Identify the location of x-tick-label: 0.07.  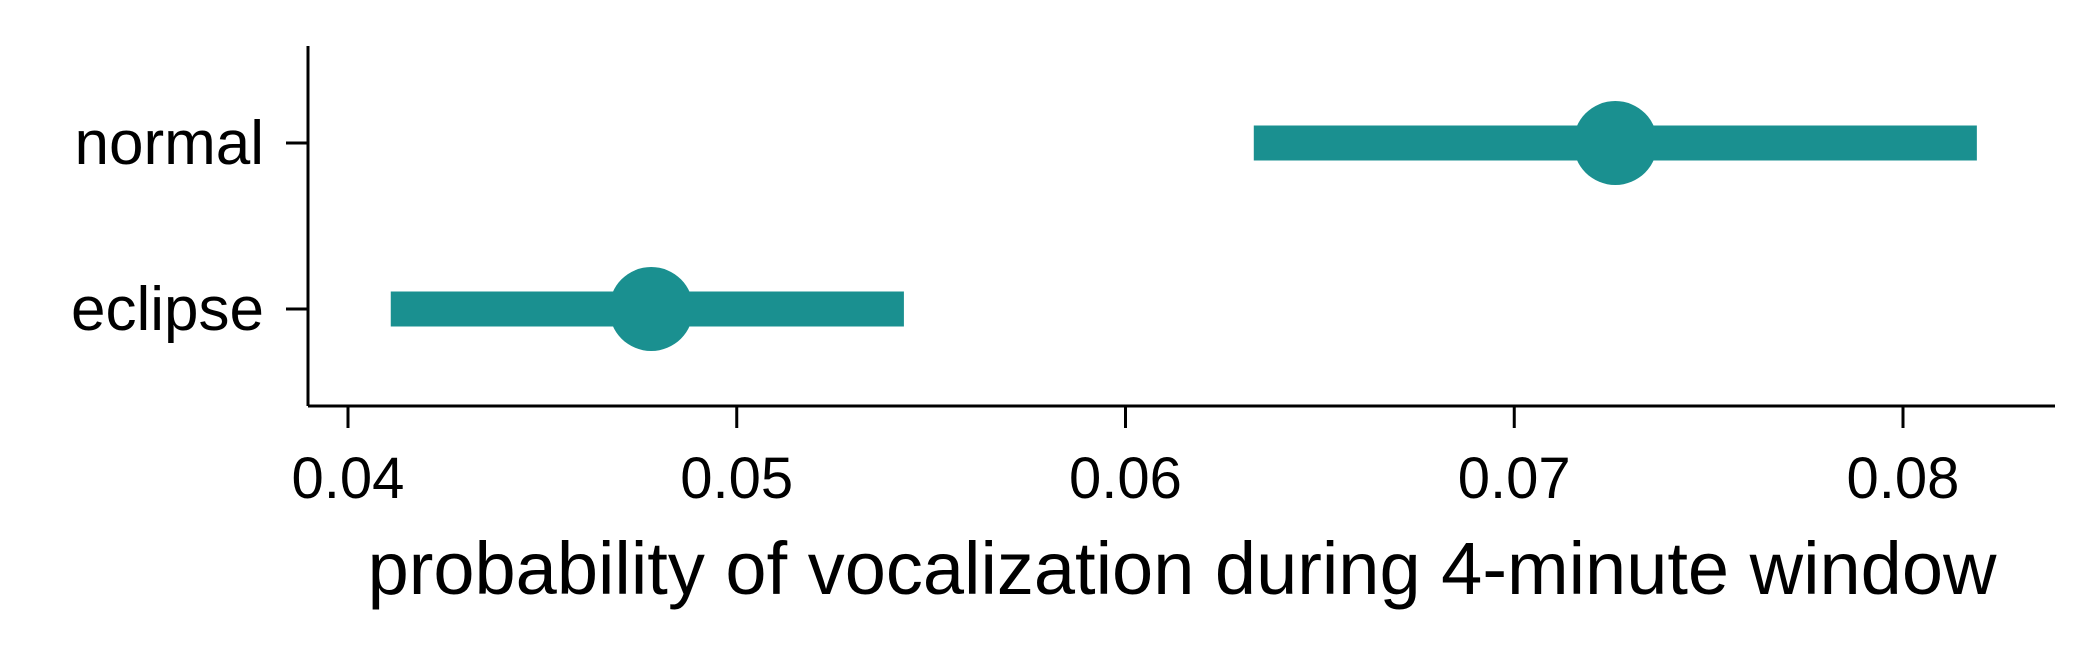
(1514, 478).